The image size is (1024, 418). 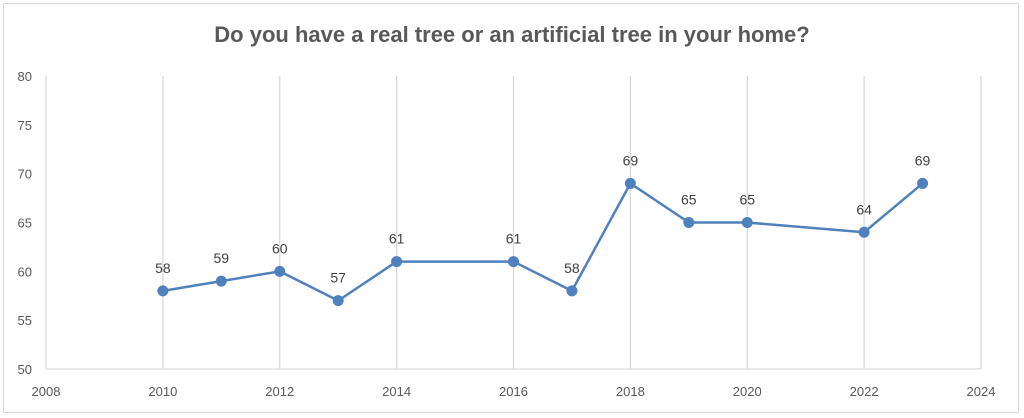 I want to click on x-tick-label: 2020, so click(x=747, y=391).